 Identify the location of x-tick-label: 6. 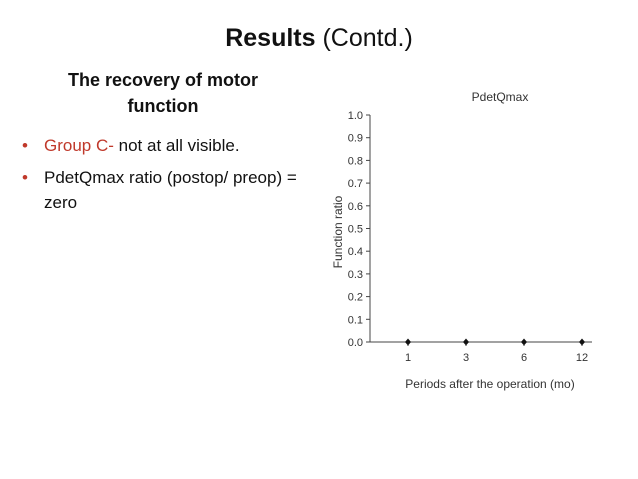
(524, 358).